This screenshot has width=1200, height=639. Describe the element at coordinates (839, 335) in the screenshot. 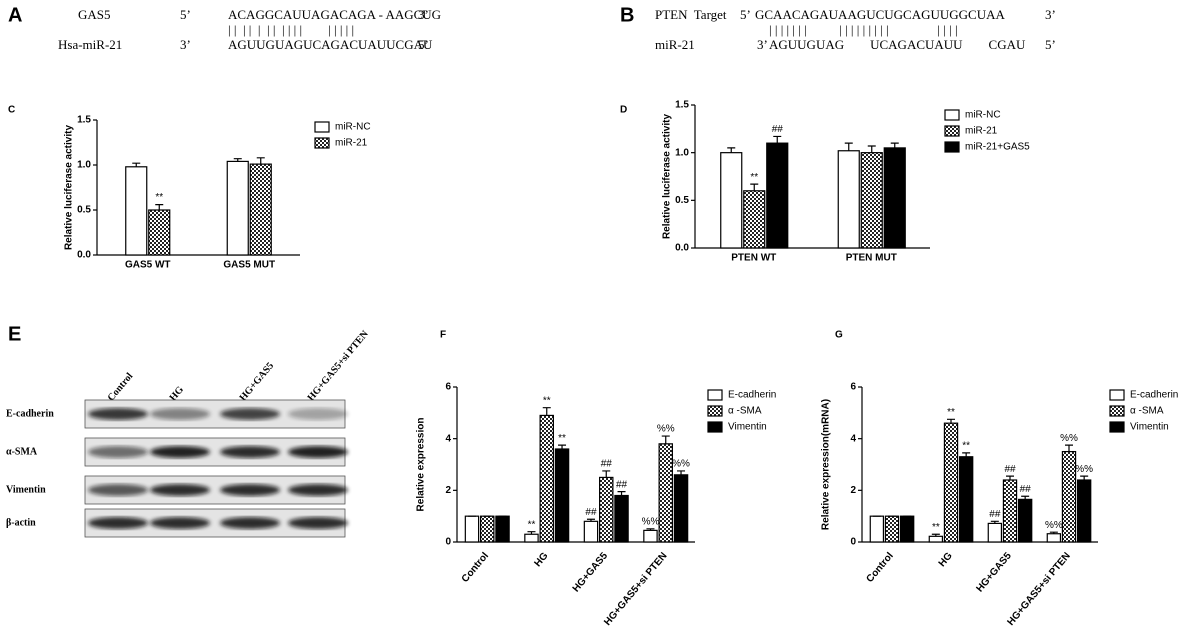

I see `panel-letter: G` at that location.